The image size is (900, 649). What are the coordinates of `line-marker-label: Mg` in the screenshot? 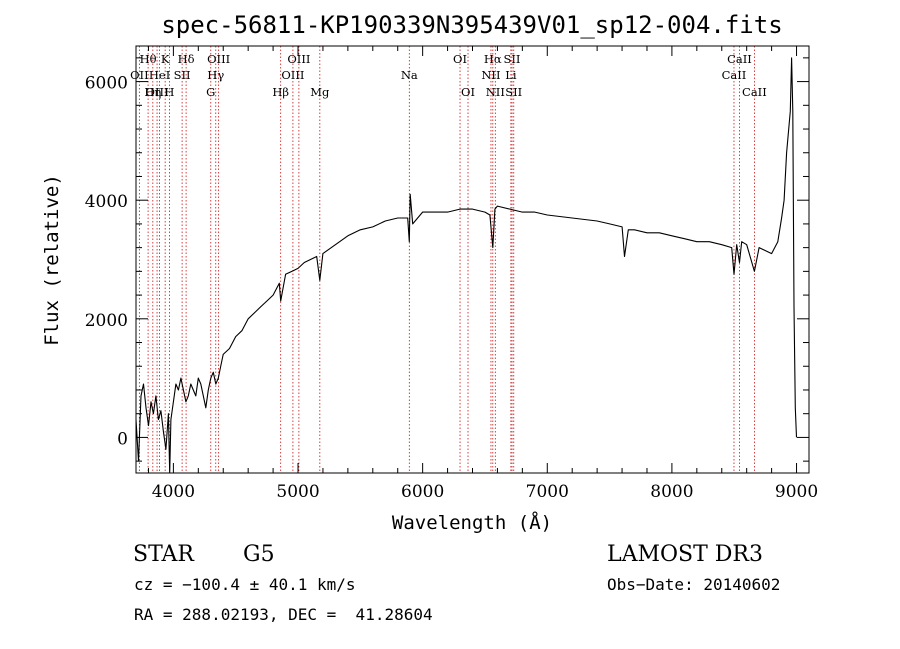 It's located at (320, 92).